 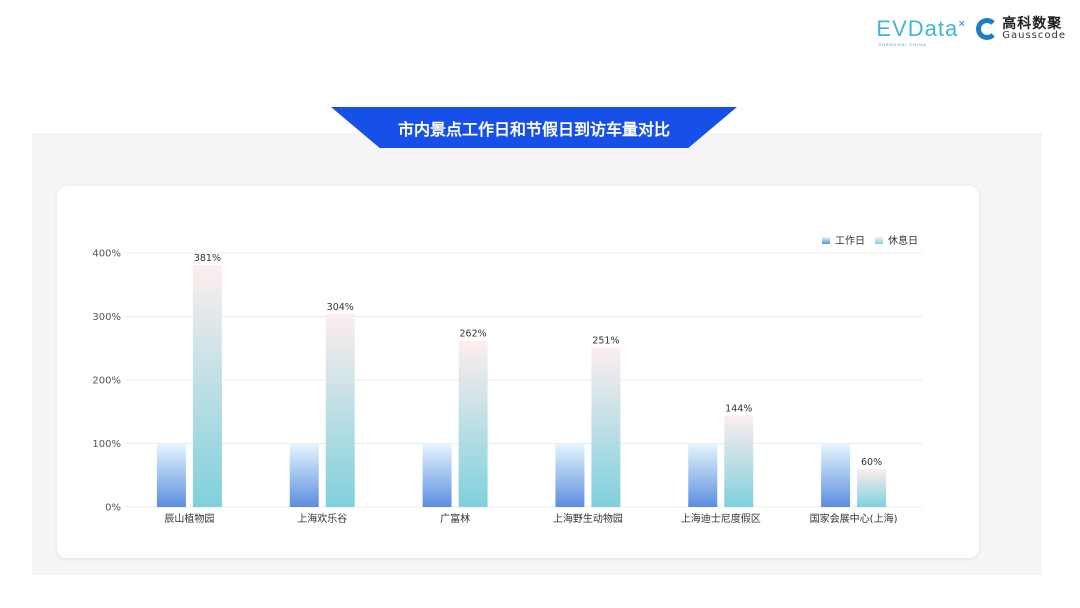 I want to click on x-tick-label: 上海野生动物园, so click(x=588, y=518).